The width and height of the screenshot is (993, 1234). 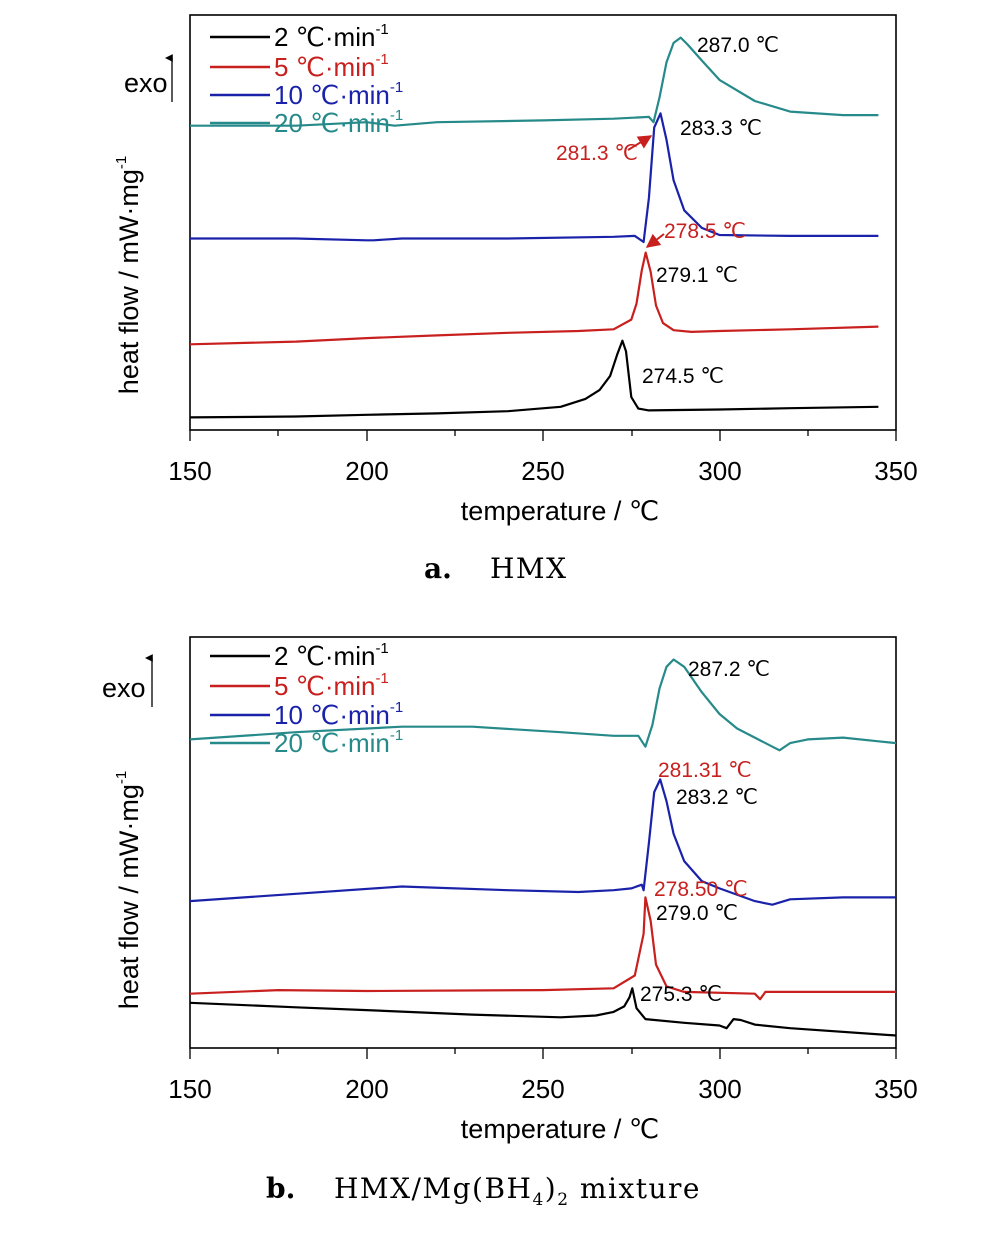 What do you see at coordinates (701, 889) in the screenshot?
I see `onset-annotation: 278.50 ℃` at bounding box center [701, 889].